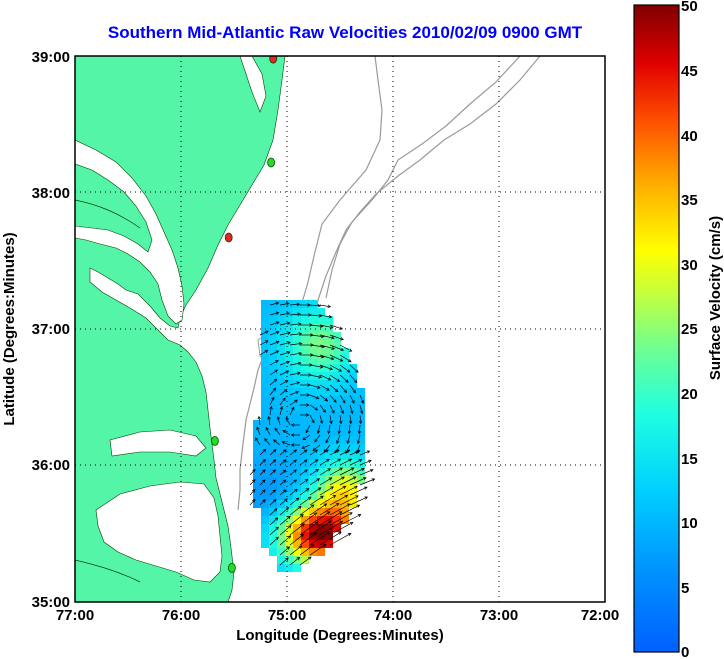  What do you see at coordinates (337, 615) in the screenshot?
I see `x-axis-ticks: 77:00 76:00 75:00 74:00 73:00 72:00` at bounding box center [337, 615].